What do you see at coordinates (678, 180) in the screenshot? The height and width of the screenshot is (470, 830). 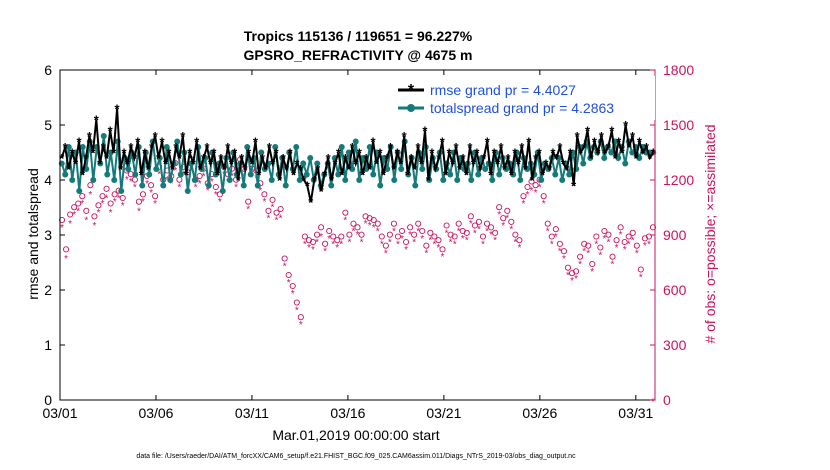 I see `y-right-tick-label: 1200` at bounding box center [678, 180].